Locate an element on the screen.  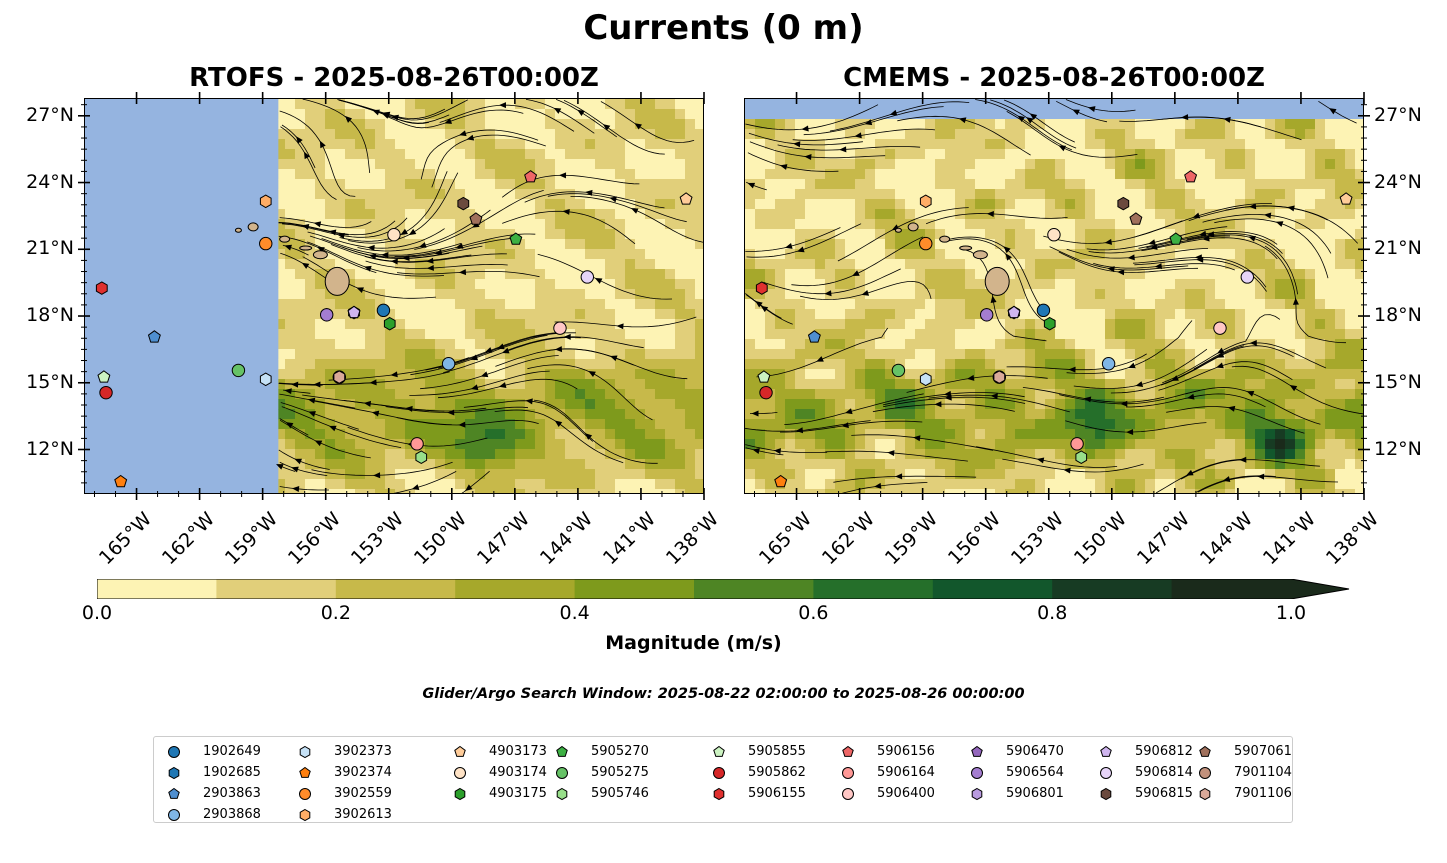
island is located at coordinates (306, 248).